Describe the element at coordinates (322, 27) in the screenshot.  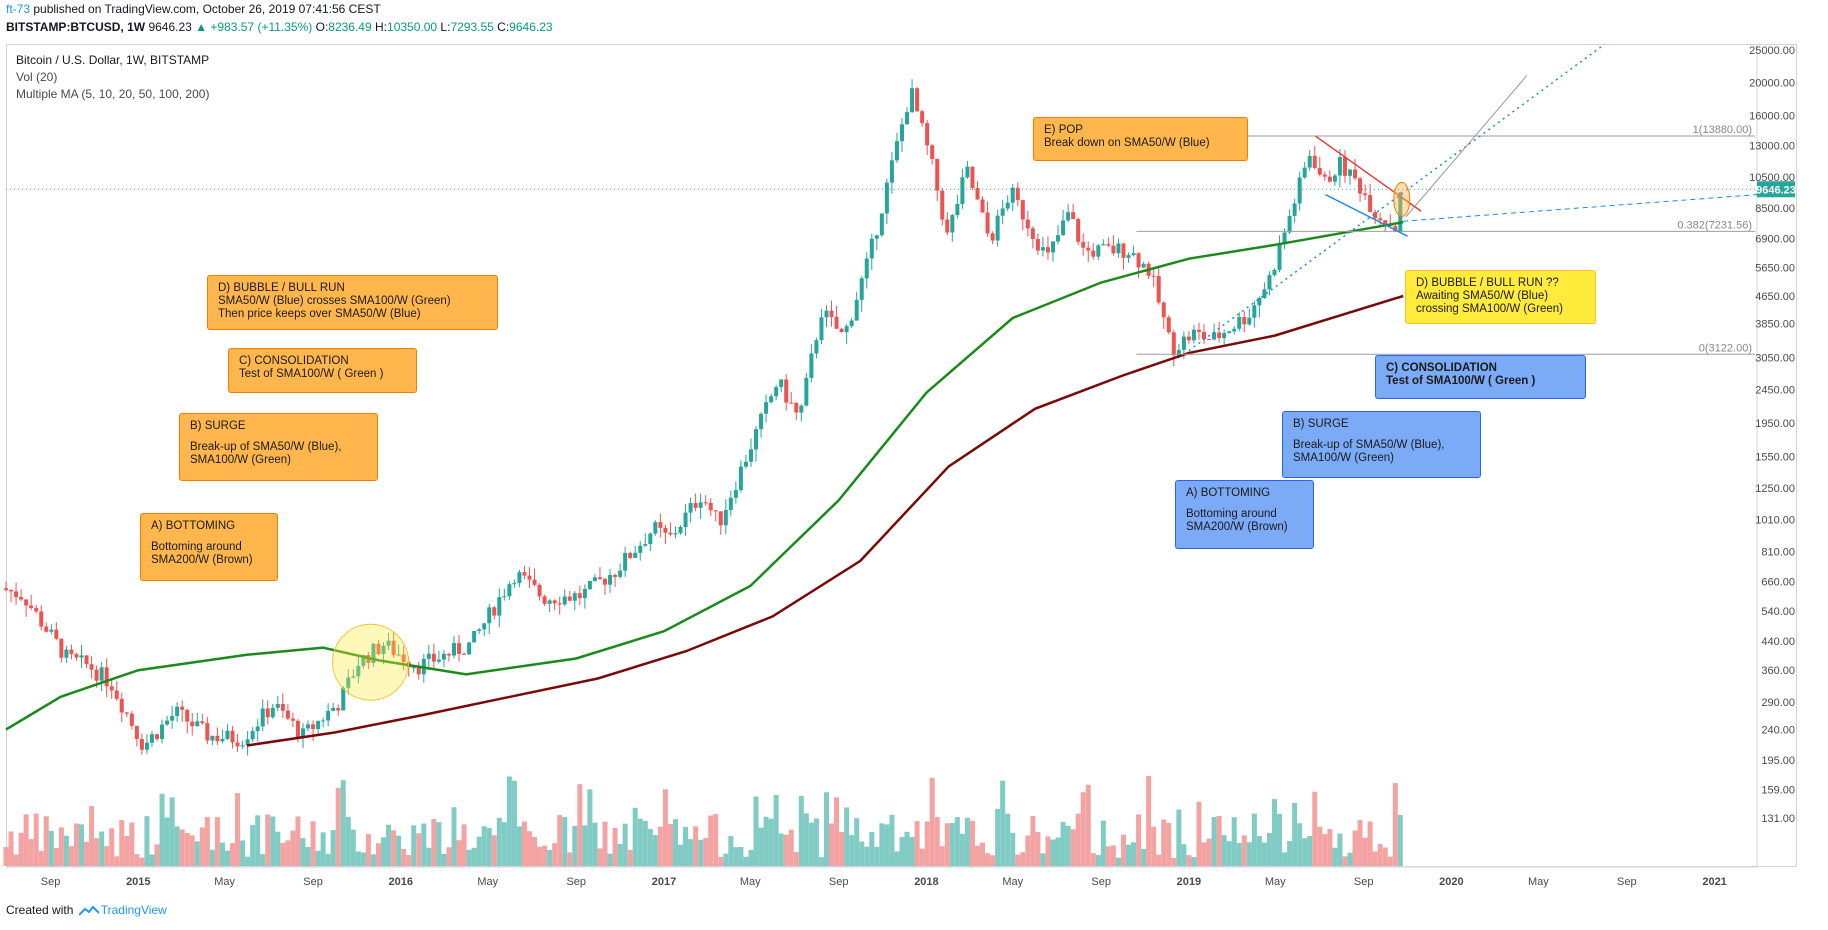
I see `open-label: O:` at that location.